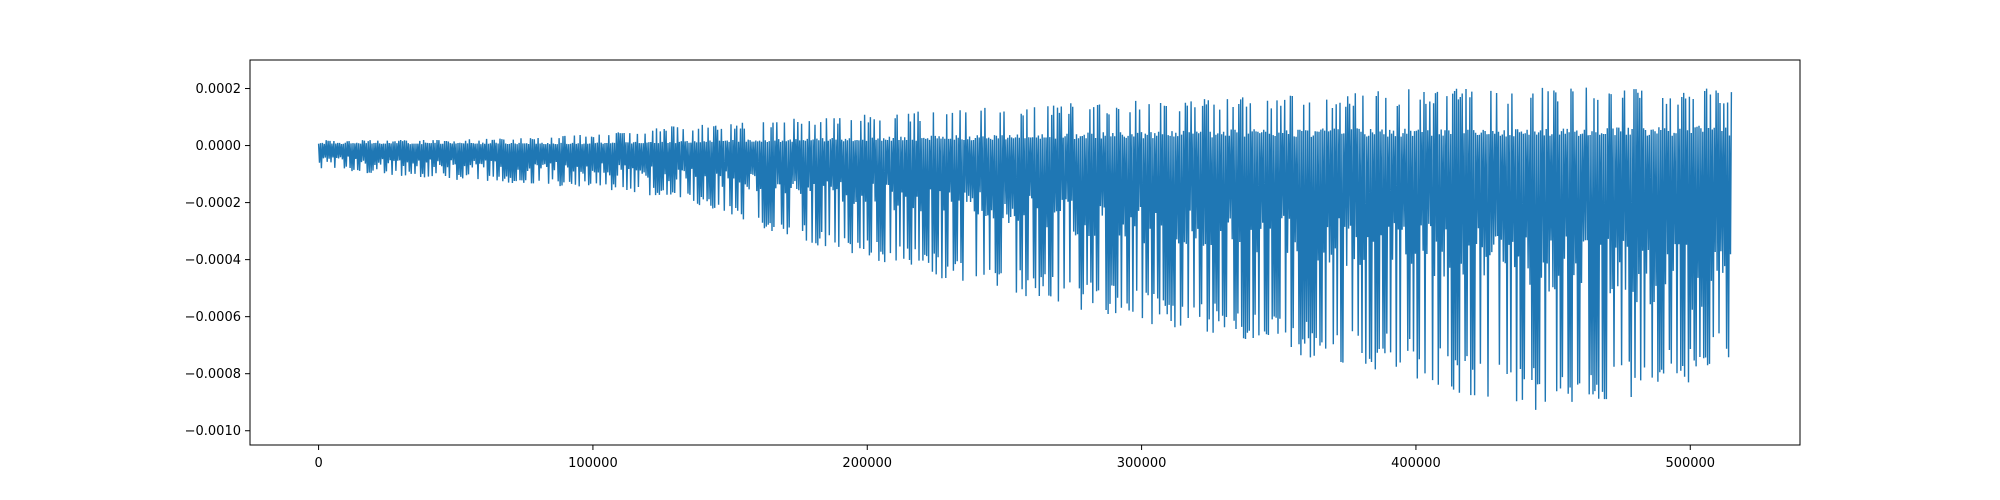 This screenshot has width=2000, height=500. I want to click on x-tick-label: 0, so click(318, 463).